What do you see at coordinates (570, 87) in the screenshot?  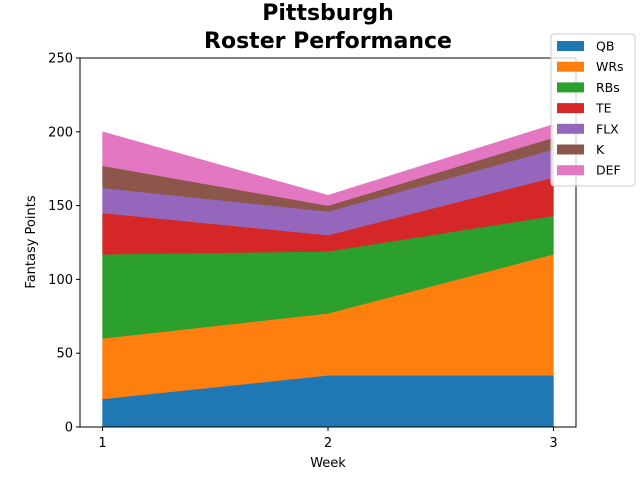 I see `legend-swatch-rbs` at bounding box center [570, 87].